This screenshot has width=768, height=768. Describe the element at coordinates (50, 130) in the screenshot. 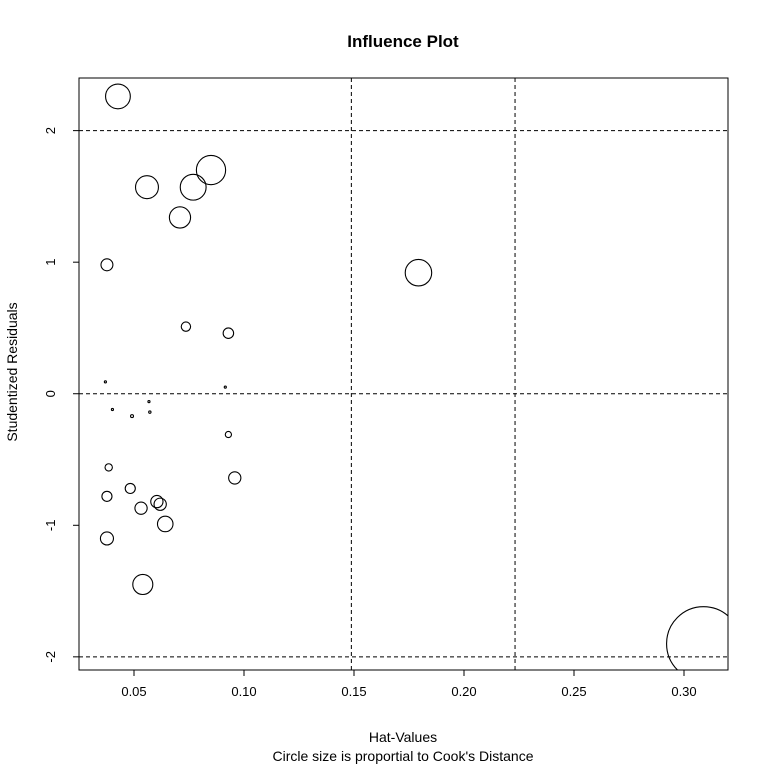

I see `y-tick-label-4: 2` at that location.